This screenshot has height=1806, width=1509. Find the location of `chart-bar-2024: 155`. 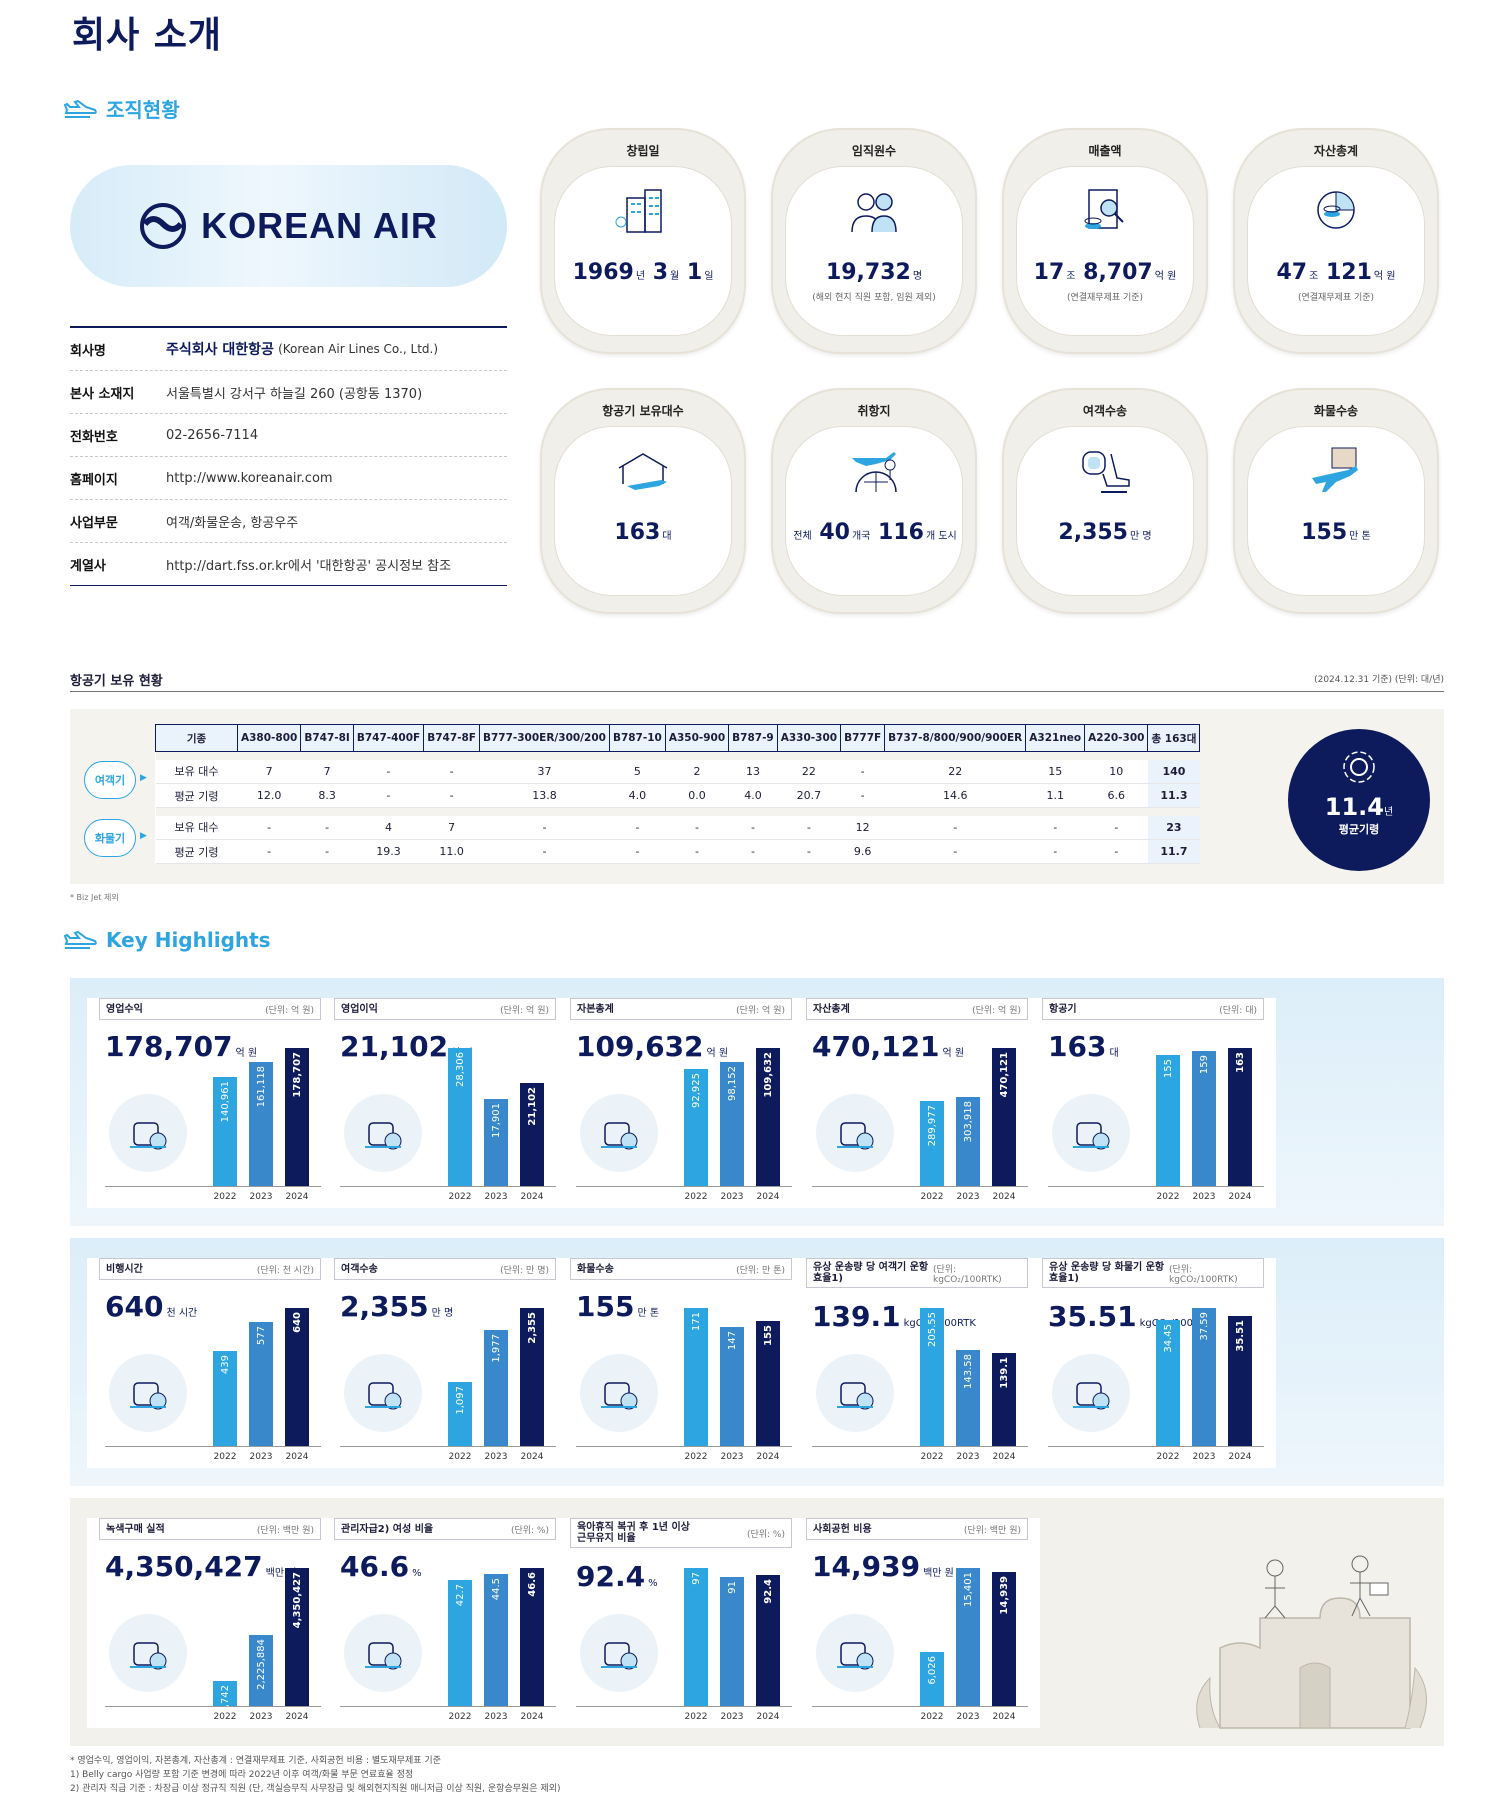

chart-bar-2024: 155 is located at coordinates (768, 1383).